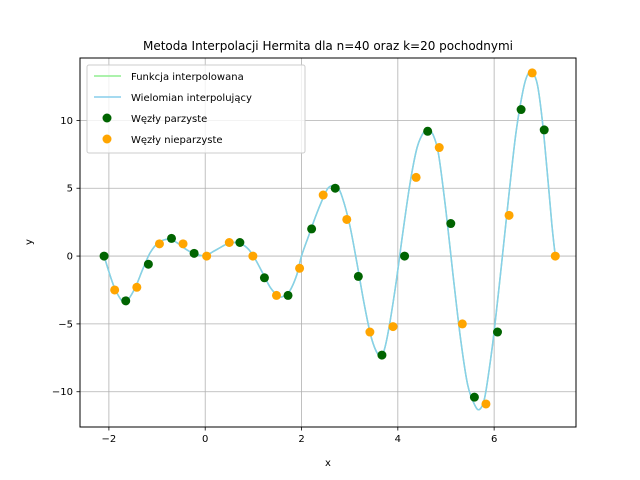  I want to click on legend-box, so click(196, 109).